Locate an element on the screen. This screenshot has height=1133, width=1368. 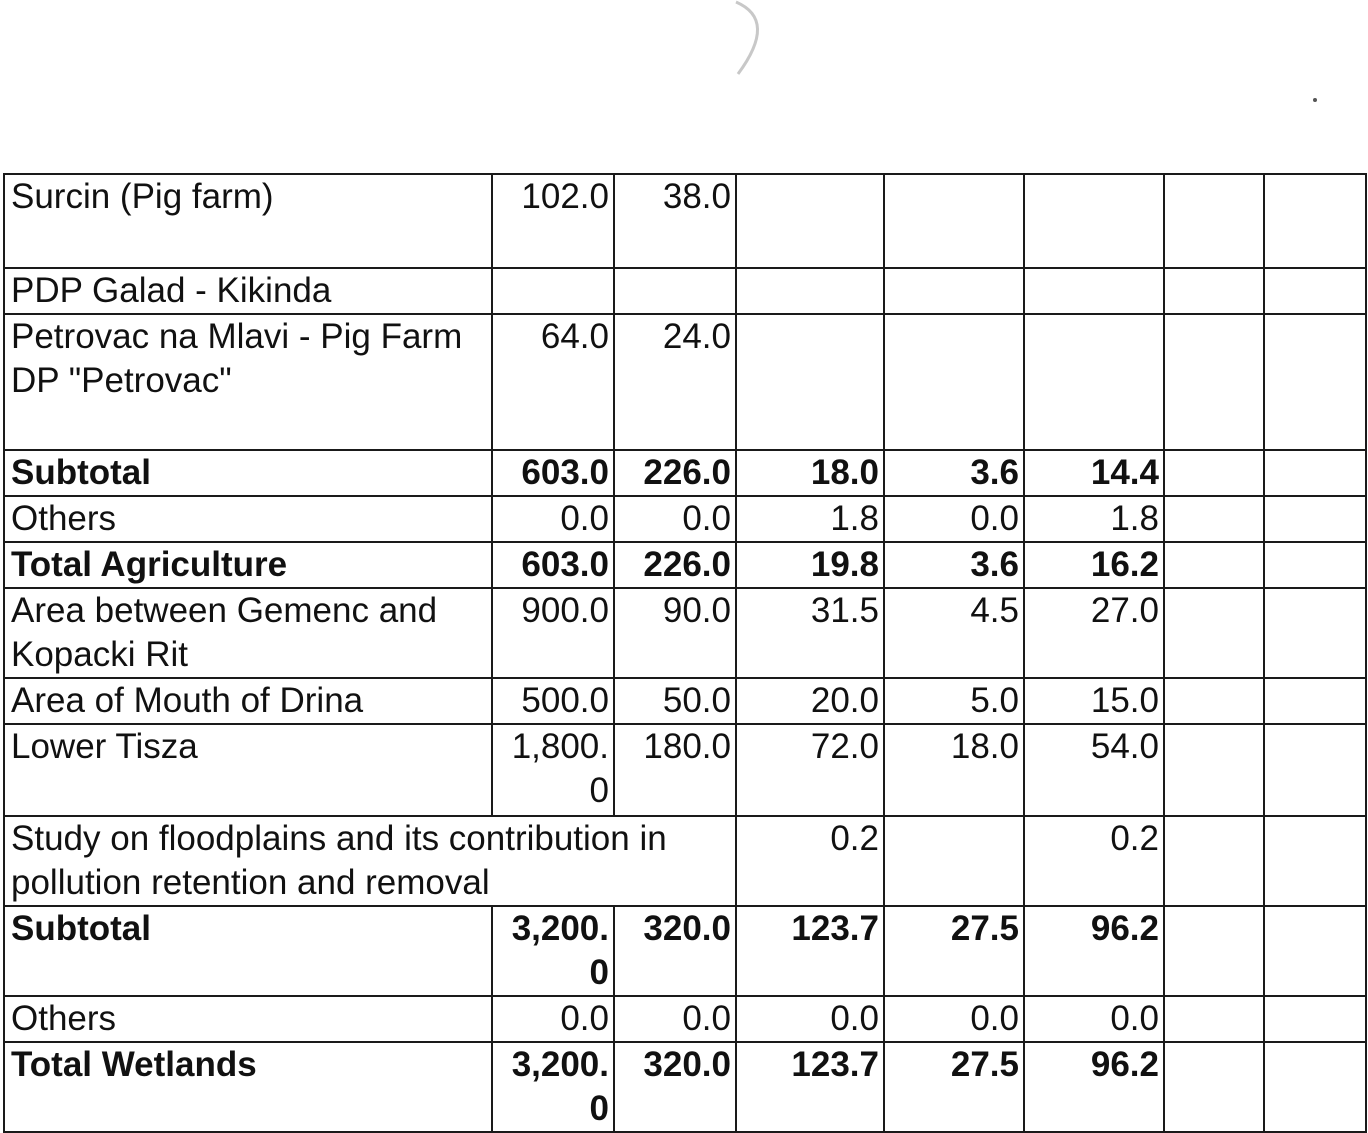
table-cell: 72.0 is located at coordinates (810, 770).